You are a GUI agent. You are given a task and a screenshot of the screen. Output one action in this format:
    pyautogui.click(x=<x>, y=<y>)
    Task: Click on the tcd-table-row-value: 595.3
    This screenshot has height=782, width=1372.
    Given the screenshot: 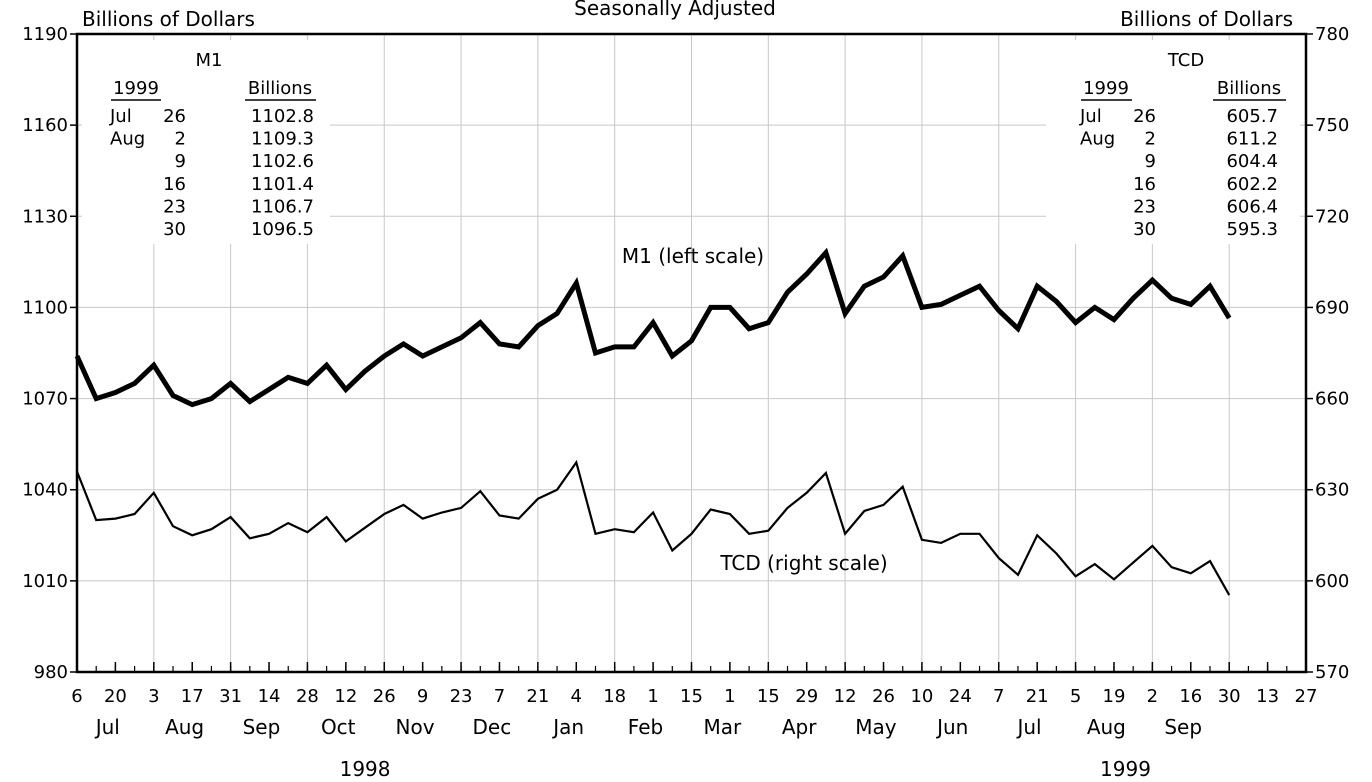 What is the action you would take?
    pyautogui.click(x=1252, y=229)
    